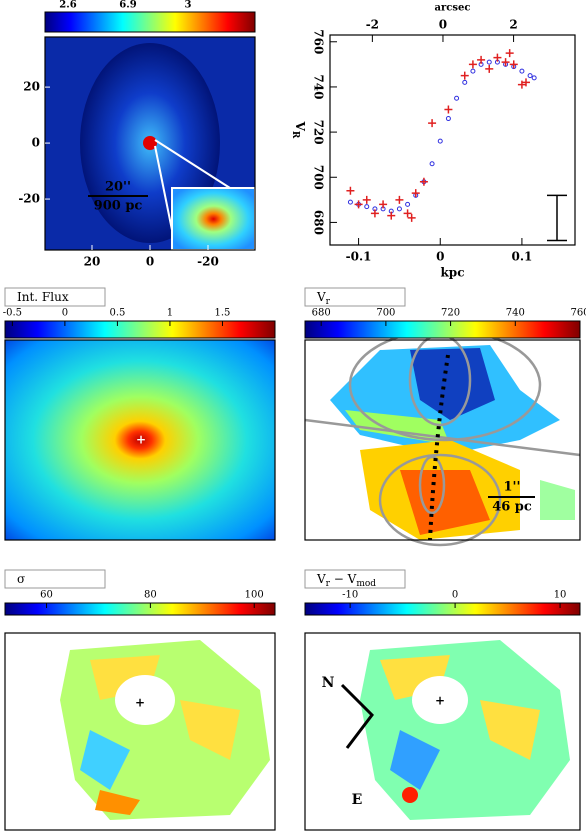 The image size is (586, 838). I want to click on x-tick-label: -0.1, so click(359, 257).